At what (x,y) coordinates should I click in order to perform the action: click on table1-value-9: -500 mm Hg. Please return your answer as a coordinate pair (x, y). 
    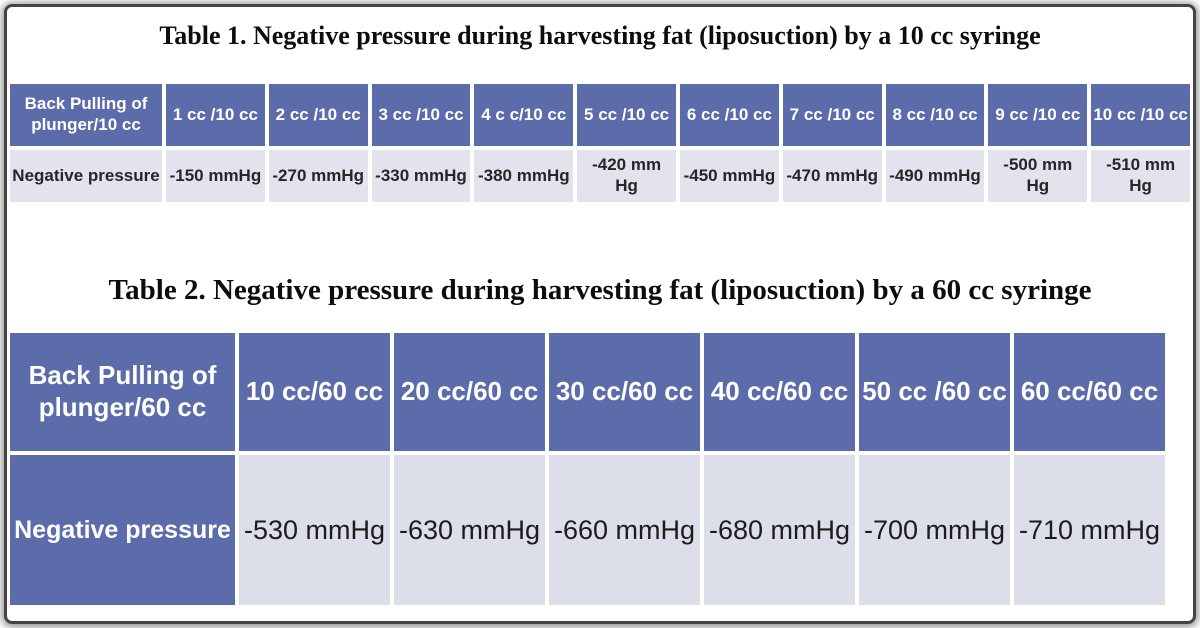
    Looking at the image, I should click on (1038, 176).